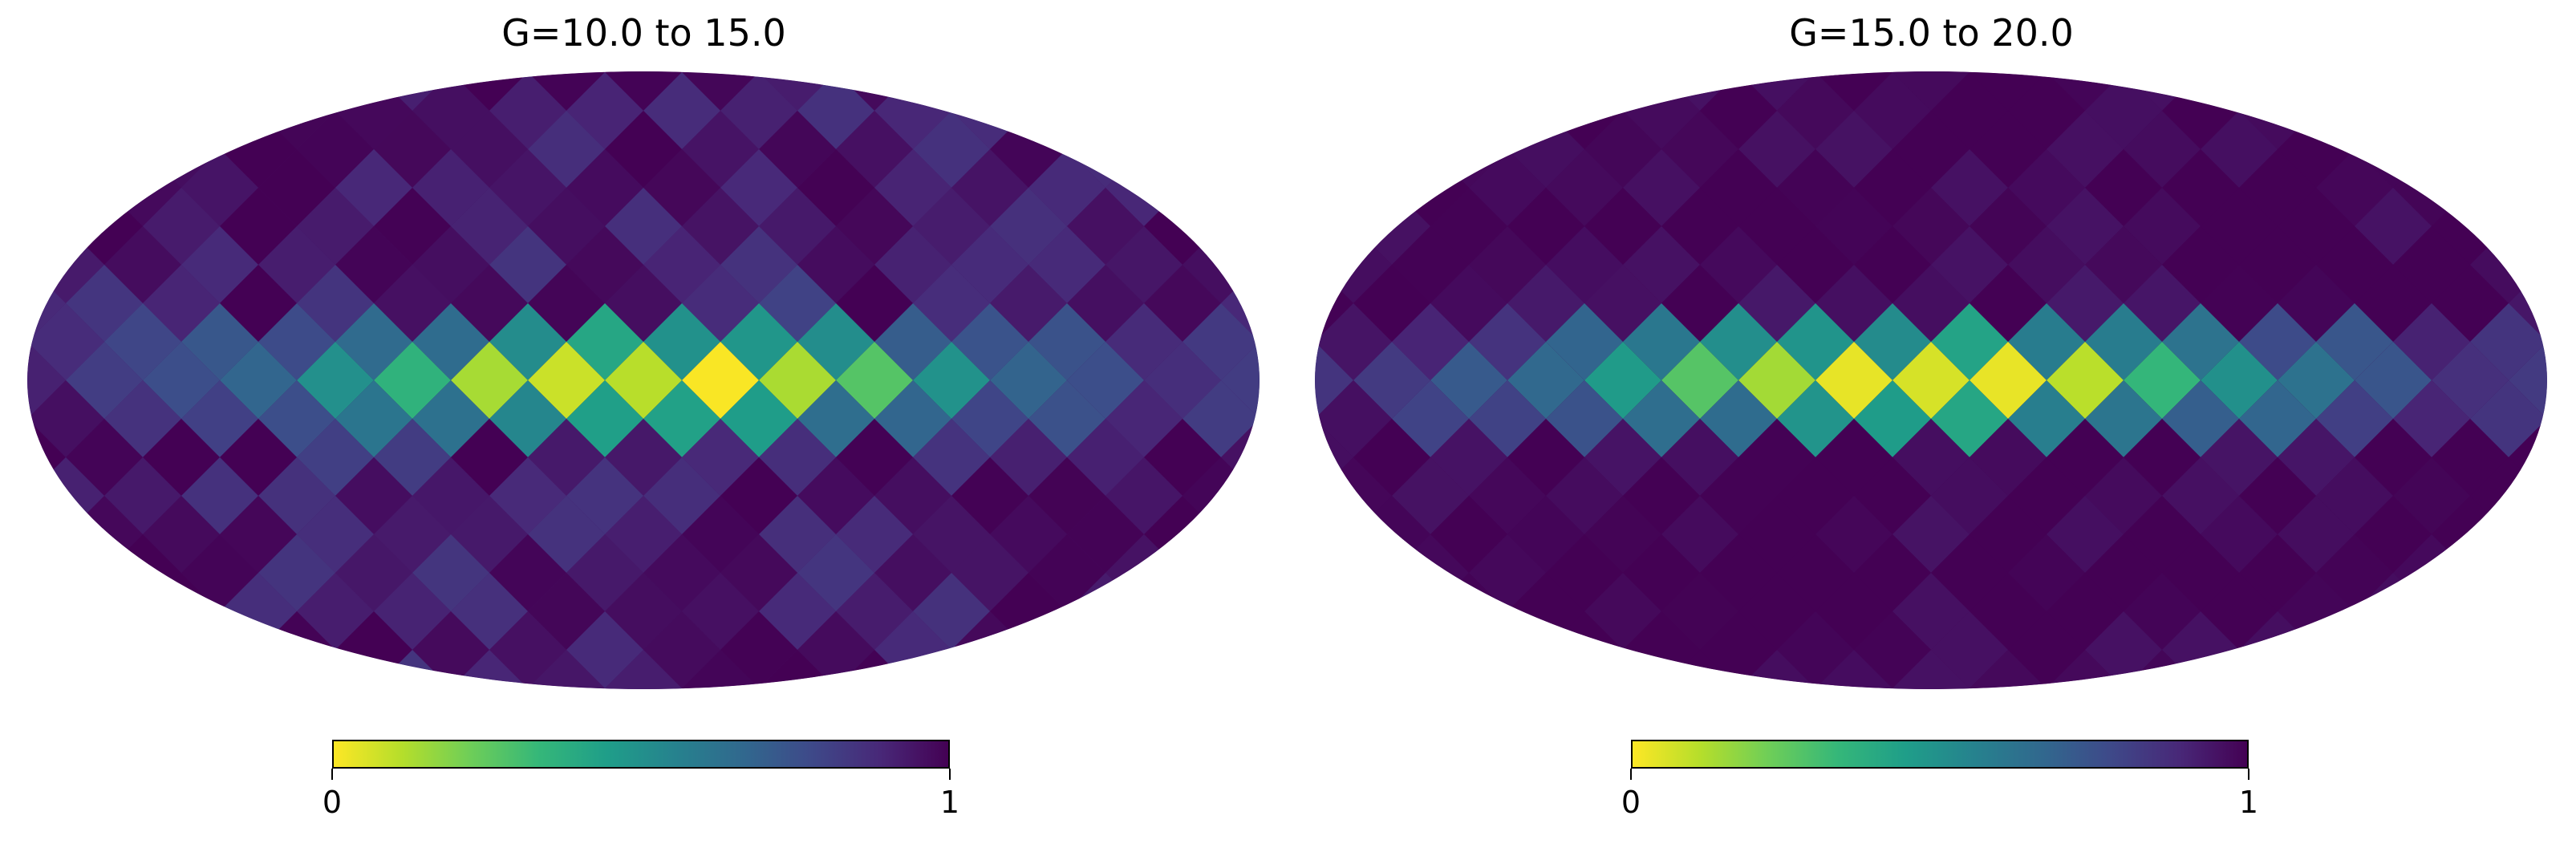  I want to click on colorbar: 0 1, so click(1939, 780).